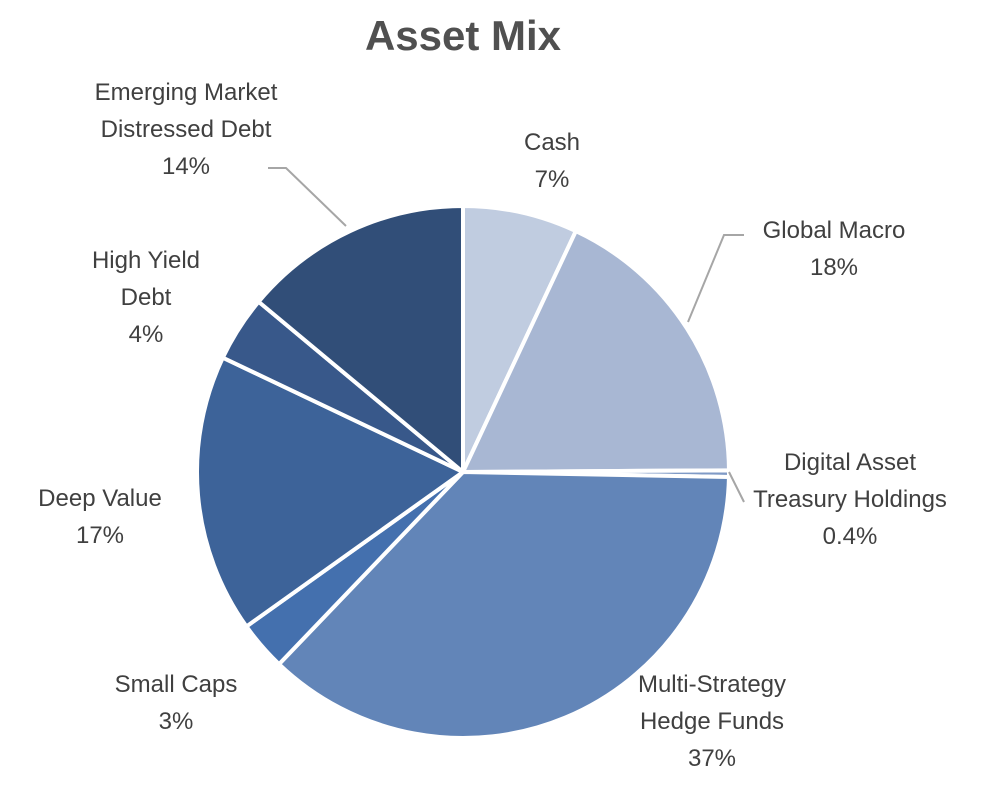  Describe the element at coordinates (100, 535) in the screenshot. I see `slice-value-label: 17%` at that location.